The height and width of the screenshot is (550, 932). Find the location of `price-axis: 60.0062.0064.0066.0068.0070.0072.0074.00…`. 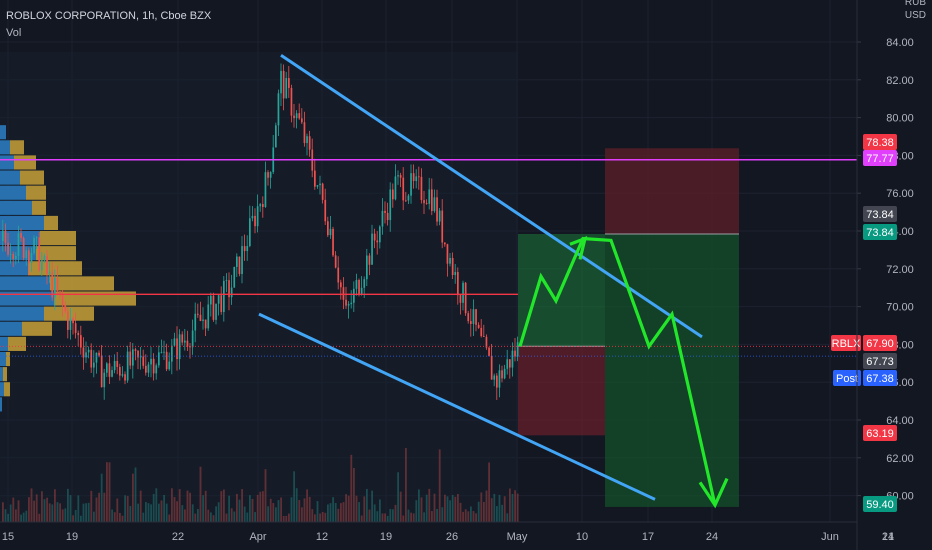

price-axis: 60.0062.0064.0066.0068.0070.0072.0074.00… is located at coordinates (881, 275).